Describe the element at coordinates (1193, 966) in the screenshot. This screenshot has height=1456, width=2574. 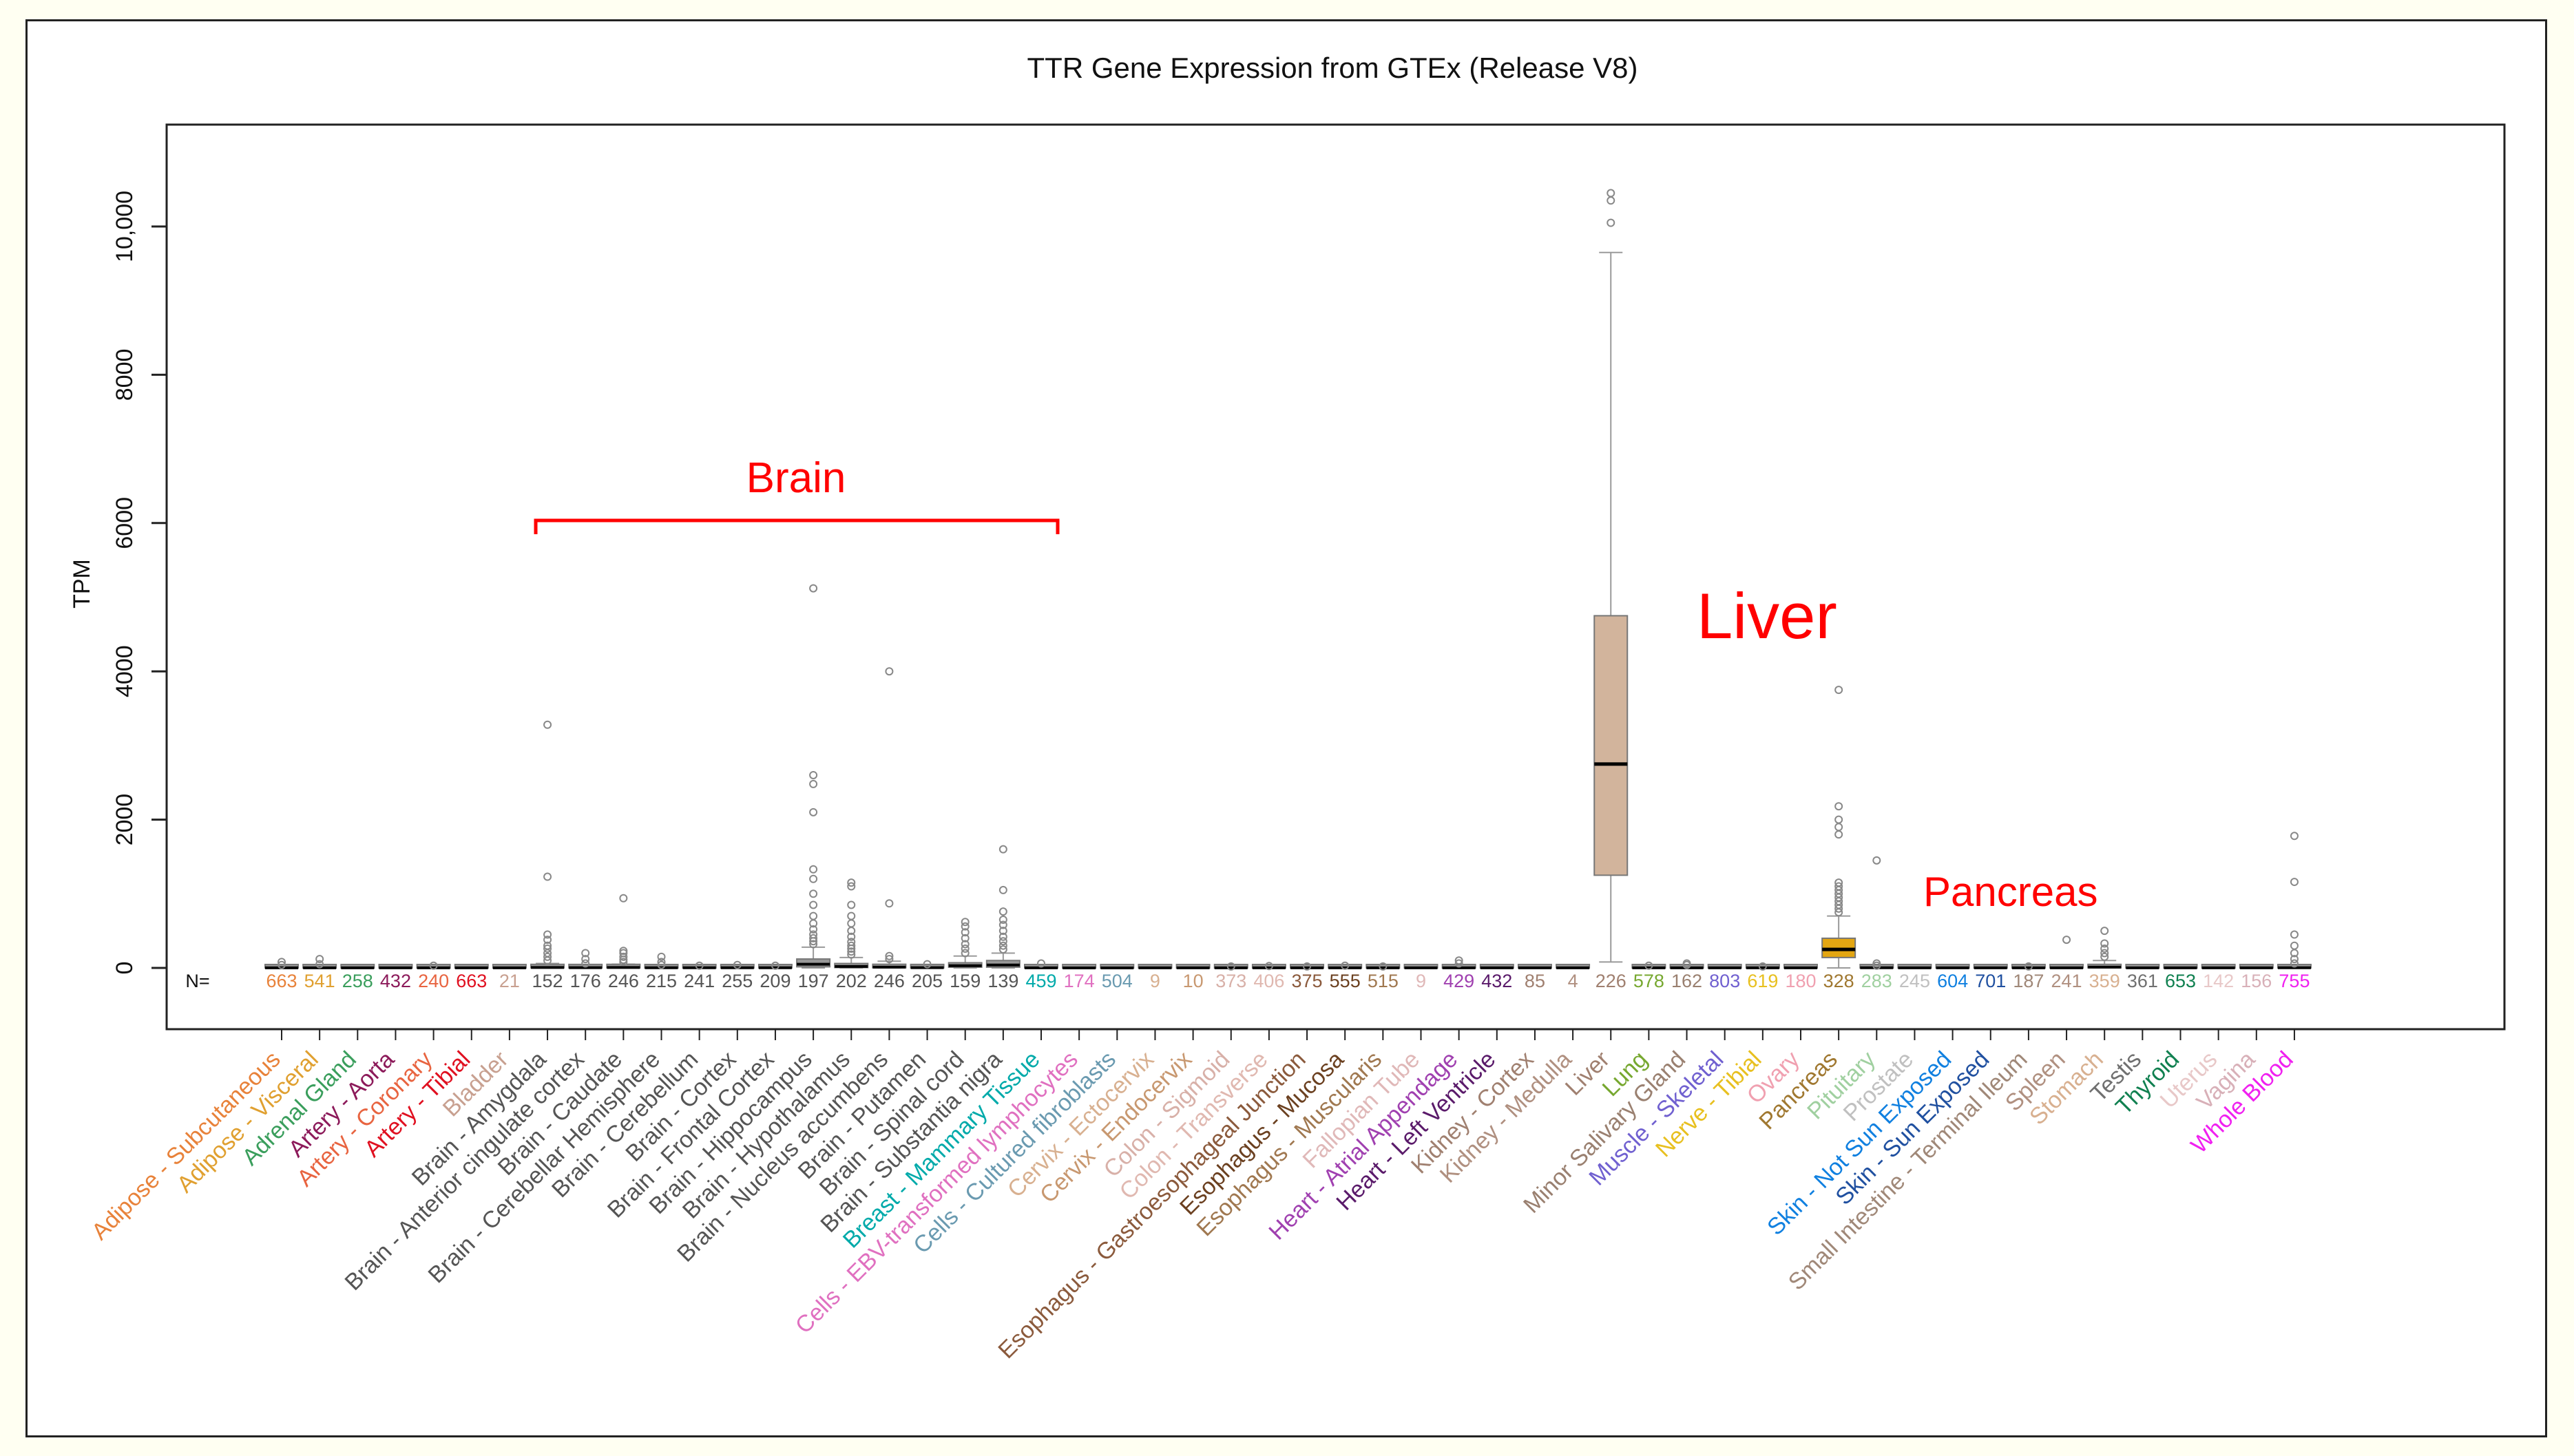
I see `box-cervix-endocervix` at that location.